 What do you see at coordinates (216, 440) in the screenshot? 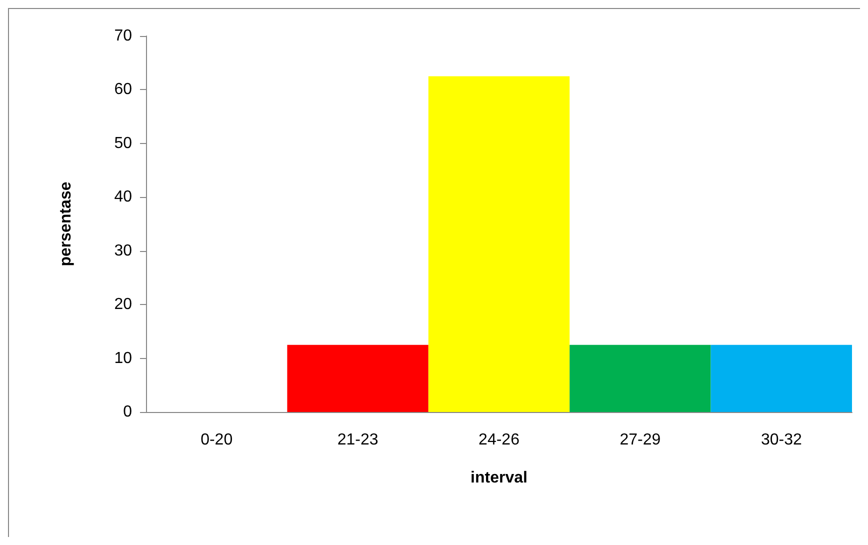
I see `x-tick-label: 0-20` at bounding box center [216, 440].